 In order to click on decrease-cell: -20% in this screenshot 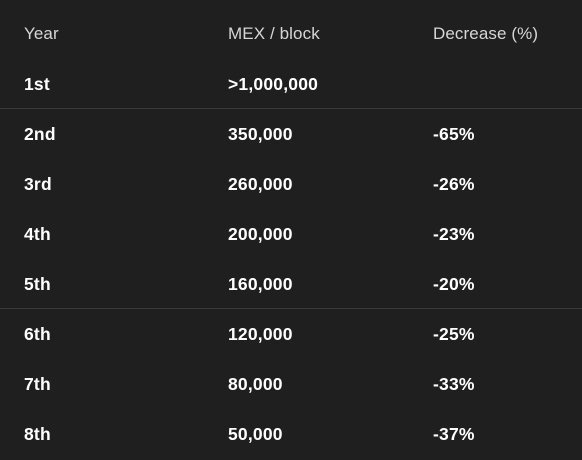, I will do `click(454, 284)`.